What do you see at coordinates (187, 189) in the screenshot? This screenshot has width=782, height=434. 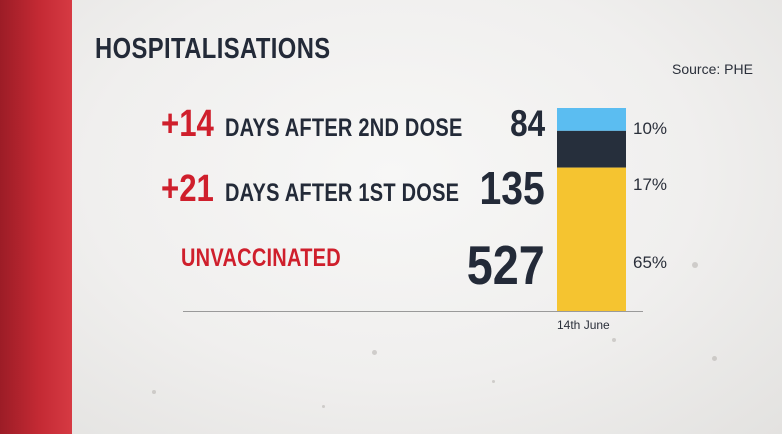 I see `series-prefix: +21` at bounding box center [187, 189].